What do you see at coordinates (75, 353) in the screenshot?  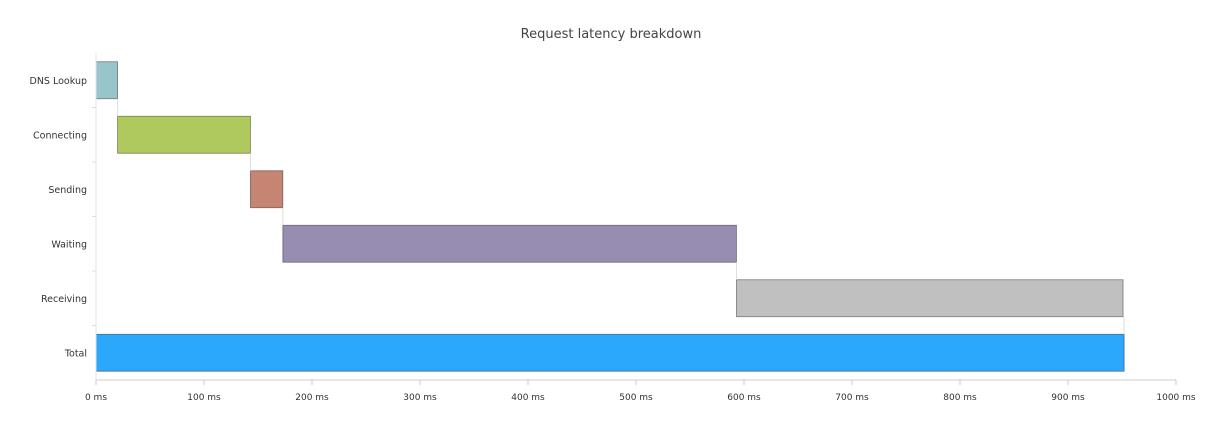 I see `category-label: Total` at bounding box center [75, 353].